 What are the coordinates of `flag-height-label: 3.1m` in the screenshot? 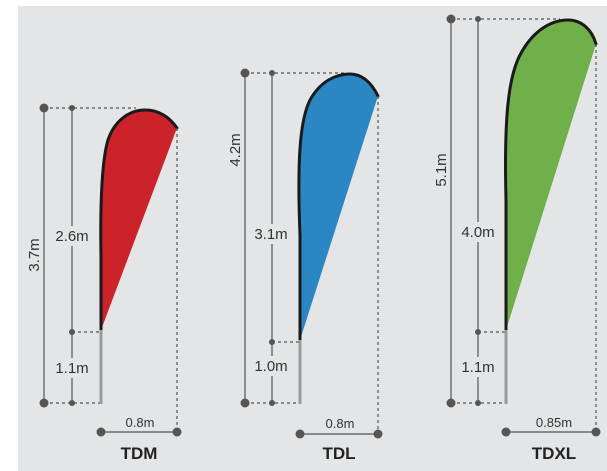 It's located at (270, 234).